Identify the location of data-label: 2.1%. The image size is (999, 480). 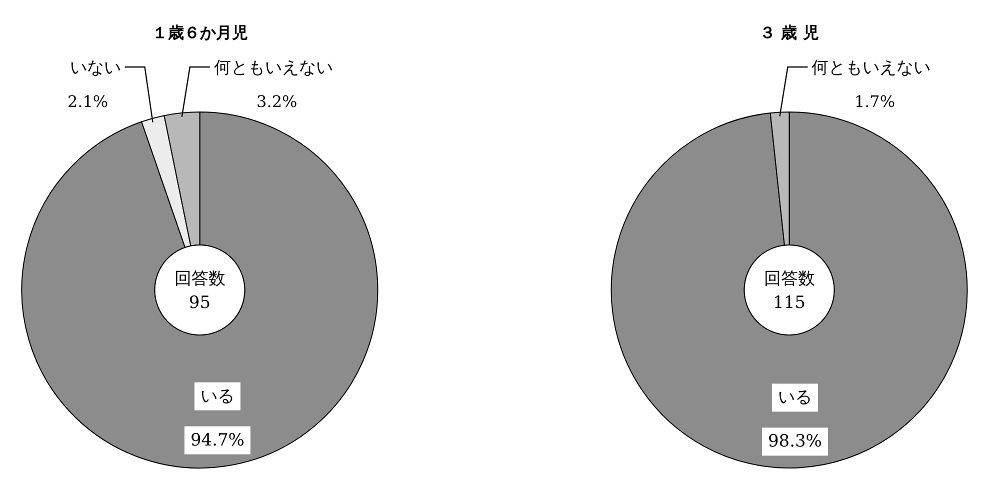
(87, 101).